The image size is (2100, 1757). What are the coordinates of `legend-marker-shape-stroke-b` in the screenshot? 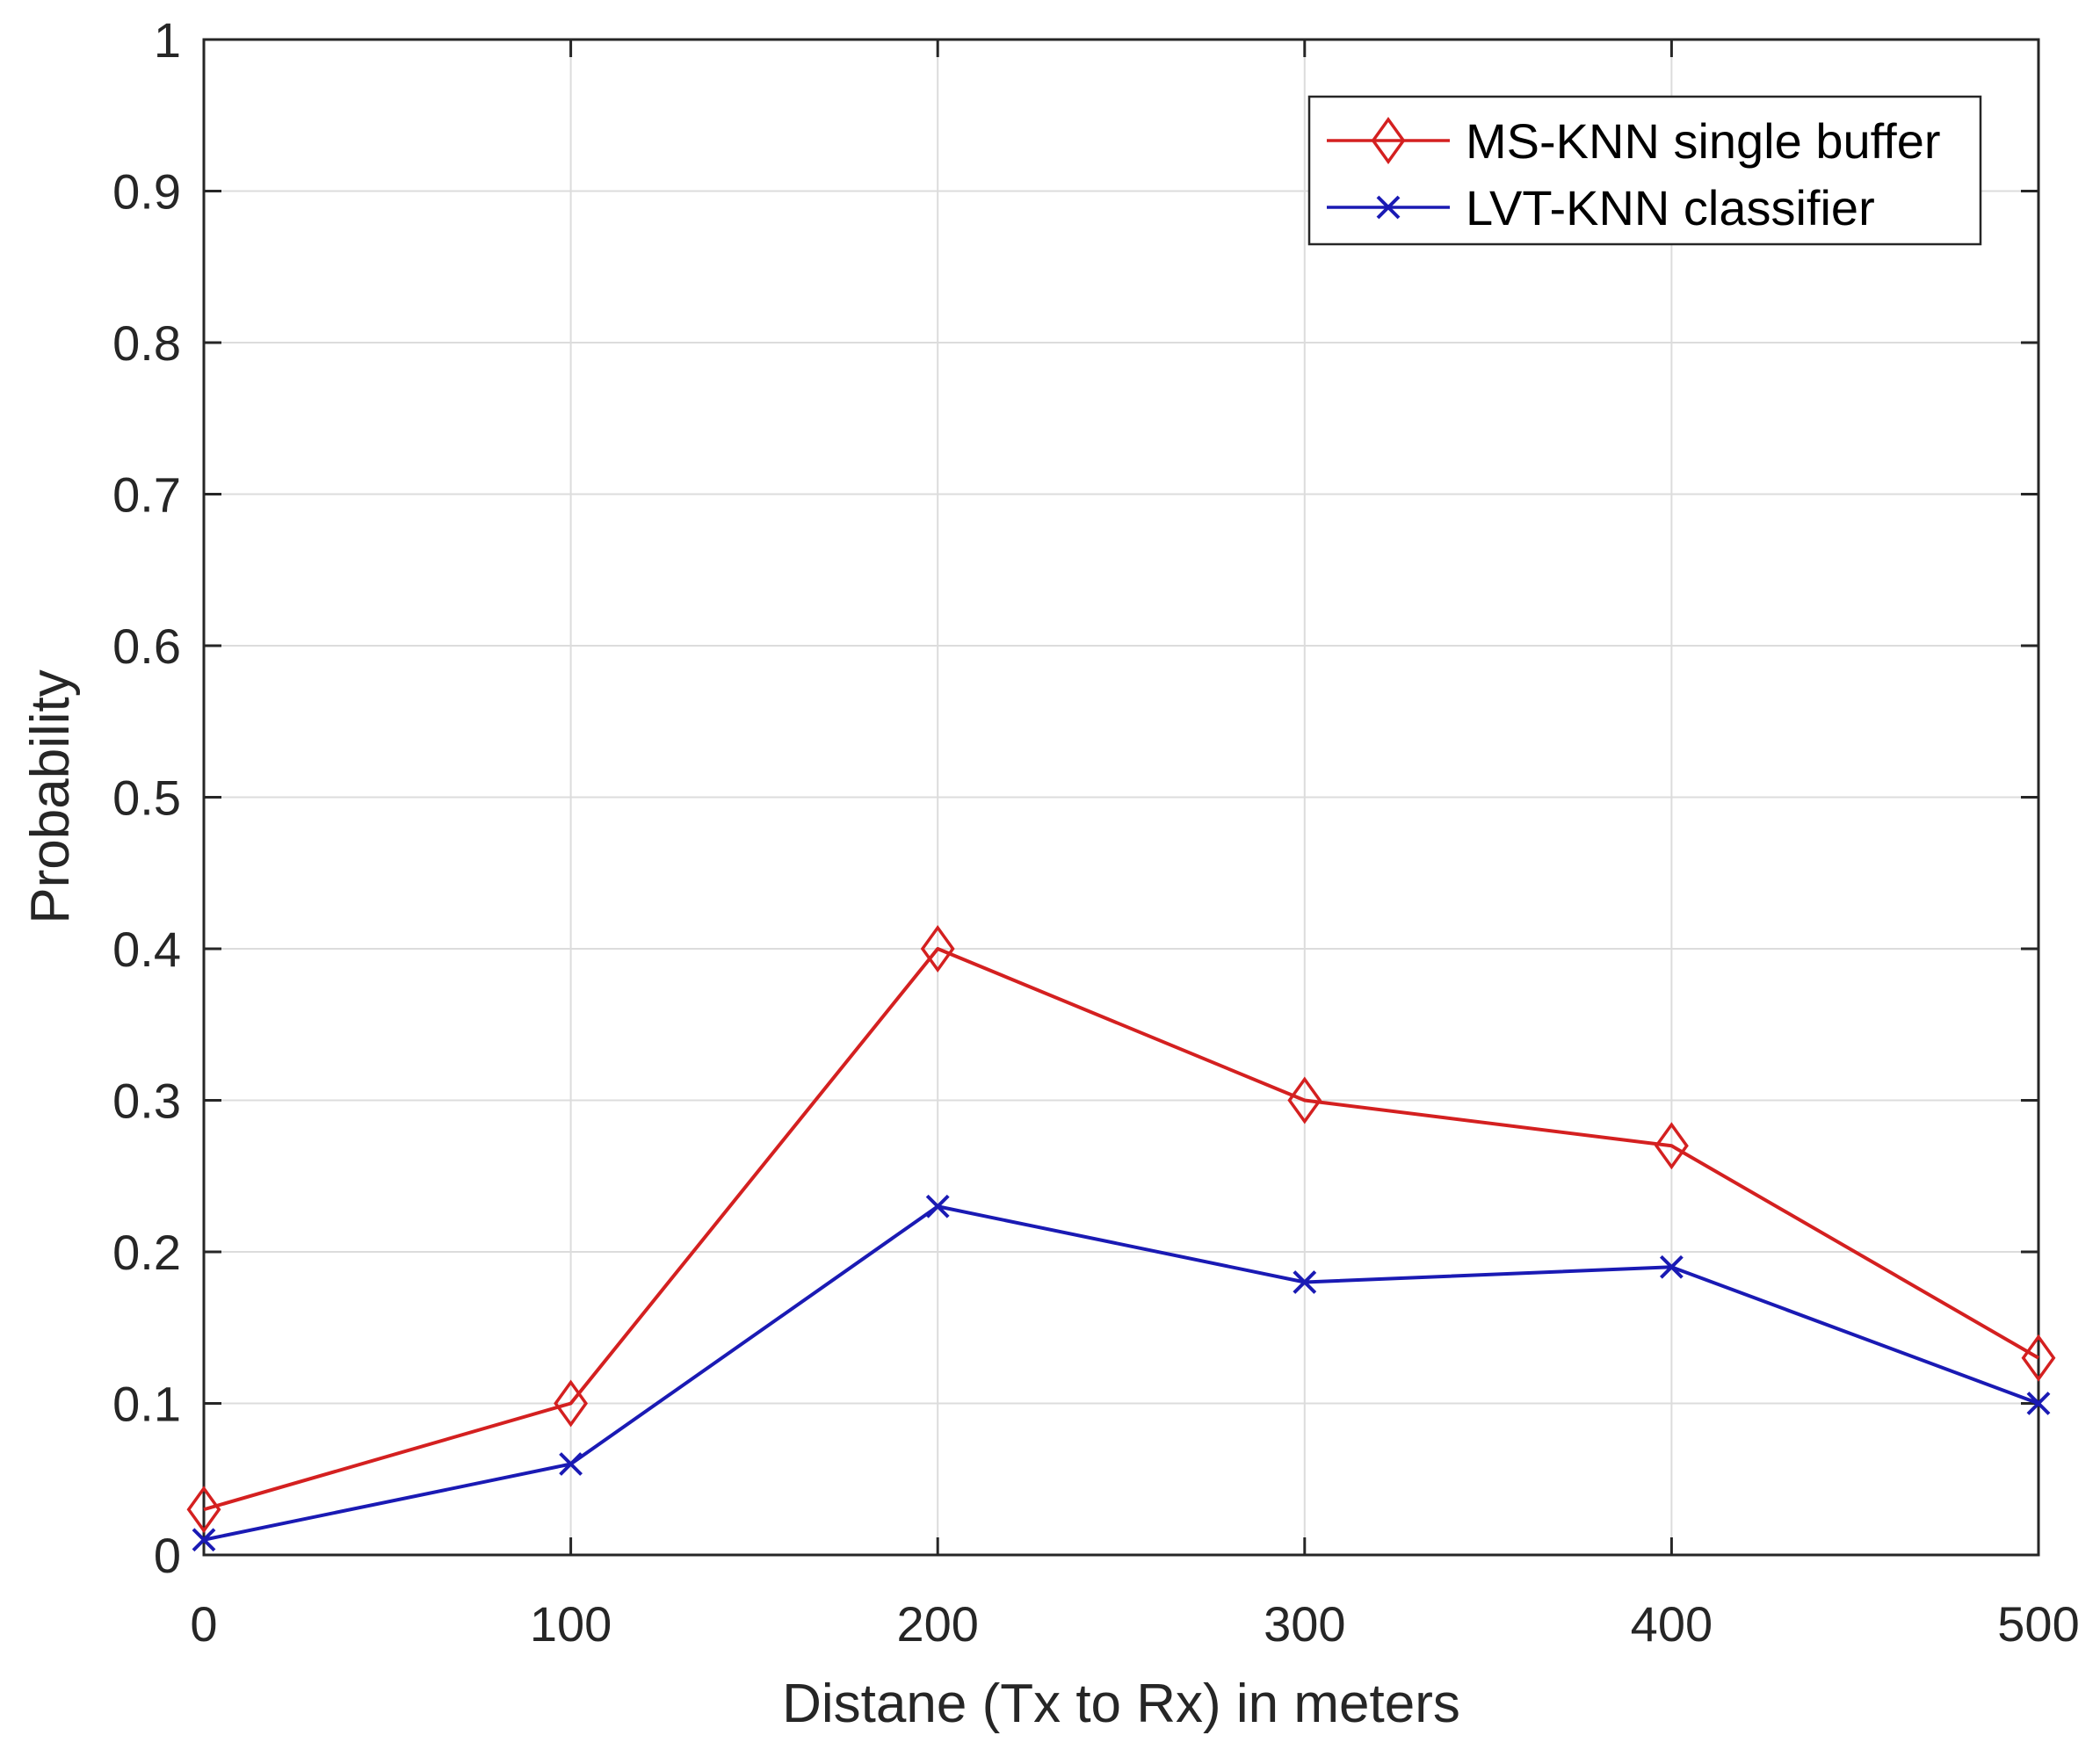 It's located at (1388, 207).